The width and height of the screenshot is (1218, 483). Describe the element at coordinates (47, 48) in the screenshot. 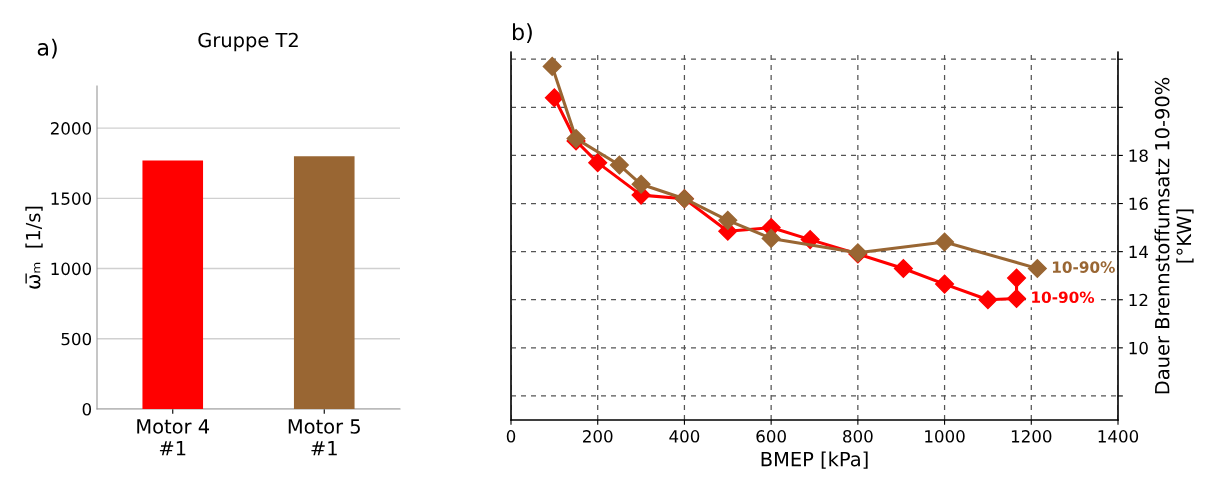

I see `text: a)` at that location.